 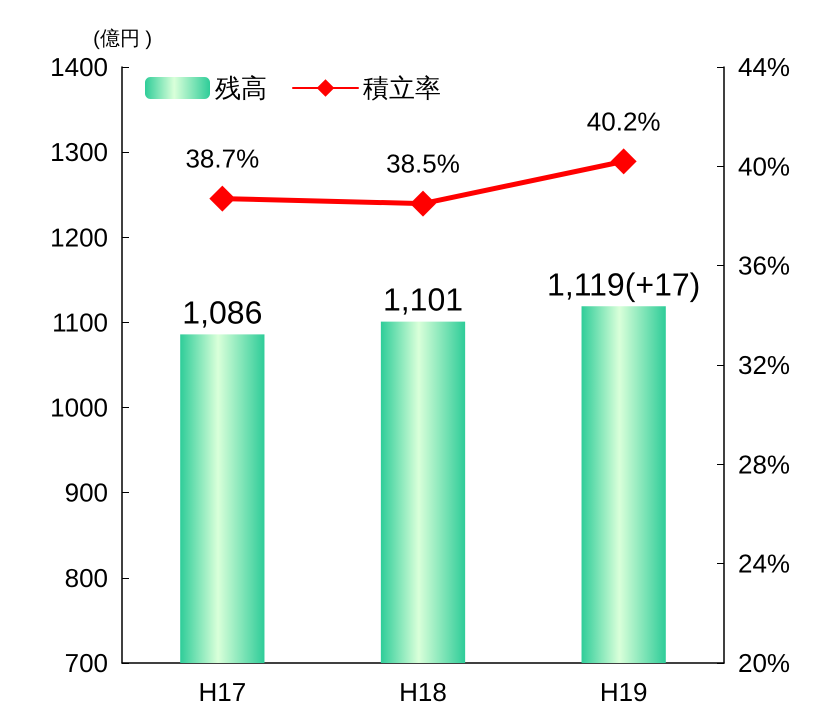 I want to click on legend-label: 積立率, so click(x=402, y=88).